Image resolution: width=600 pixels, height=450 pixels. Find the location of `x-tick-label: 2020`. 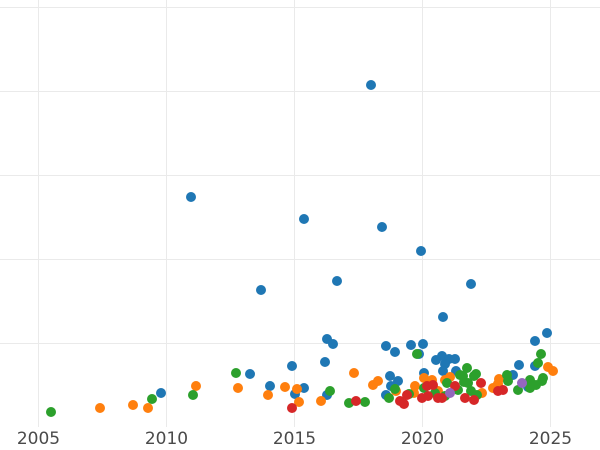

x-tick-label: 2020 is located at coordinates (422, 439).